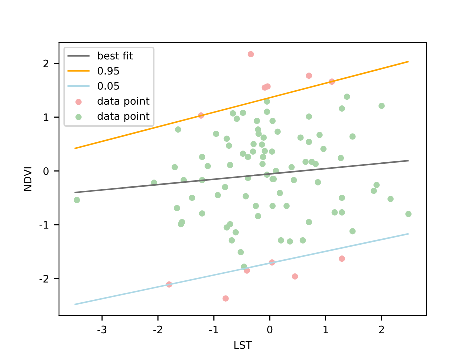 Image resolution: width=474 pixels, height=355 pixels. What do you see at coordinates (44, 279) in the screenshot?
I see `y-tick-label: -2` at bounding box center [44, 279].